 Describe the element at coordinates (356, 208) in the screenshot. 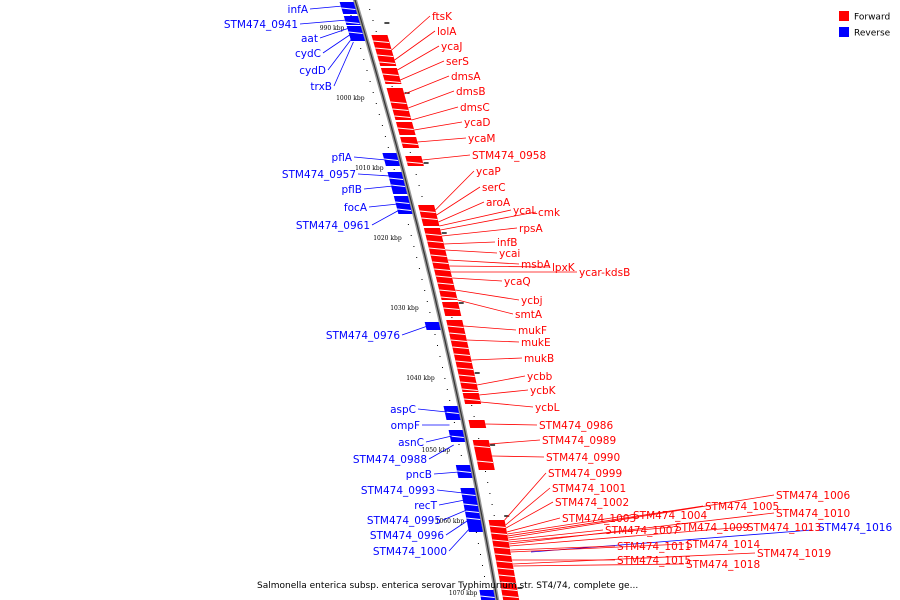

I see `gene-label-foca: focA` at that location.